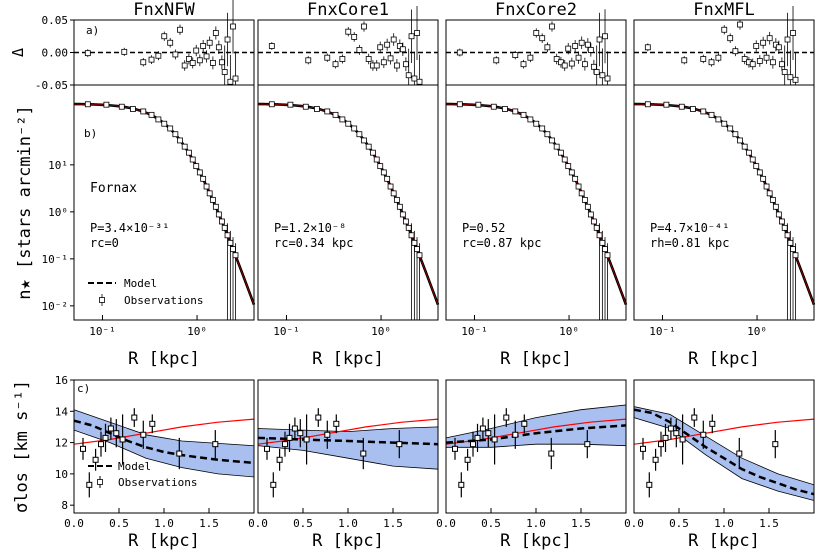  Describe the element at coordinates (634, 523) in the screenshot. I see `dispersion-xtick-label: 0.0` at that location.